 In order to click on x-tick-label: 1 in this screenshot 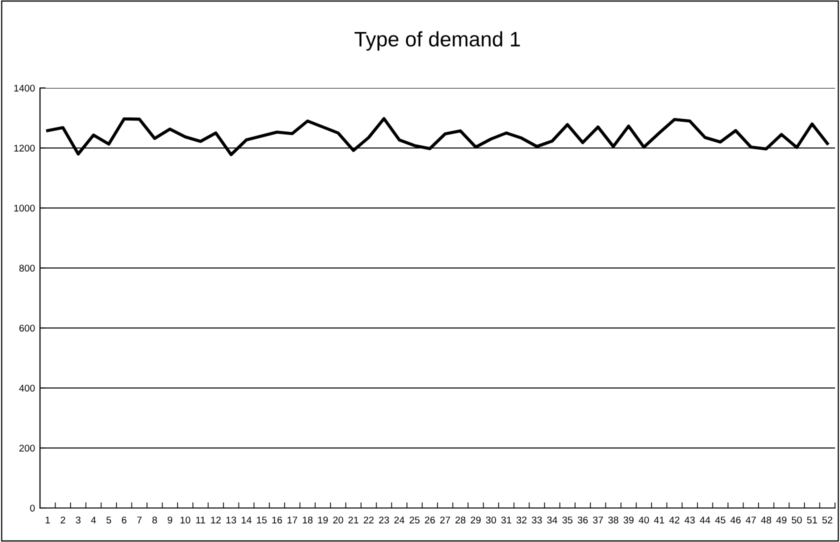, I will do `click(48, 520)`.